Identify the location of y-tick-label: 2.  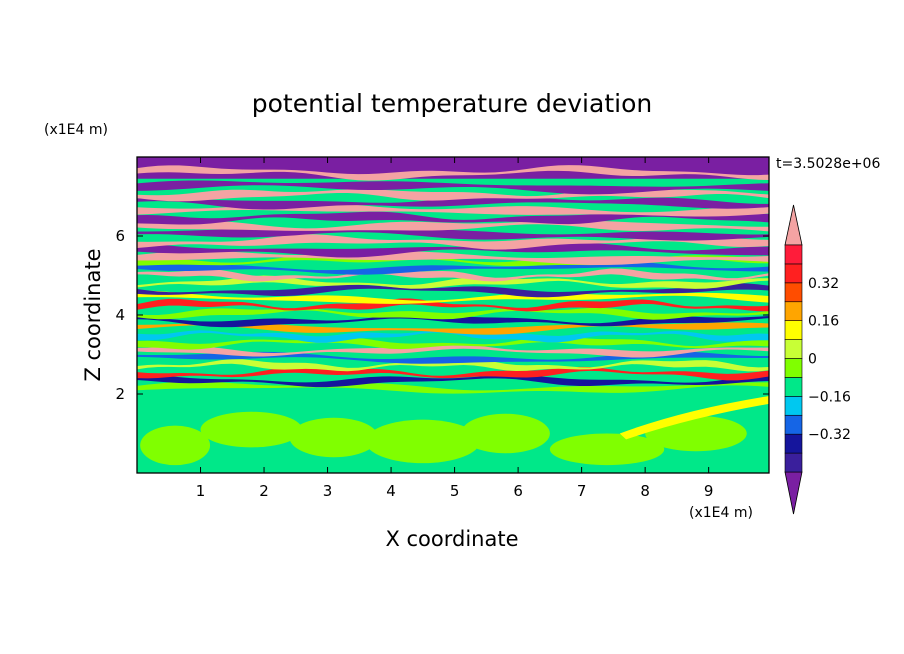
(120, 394).